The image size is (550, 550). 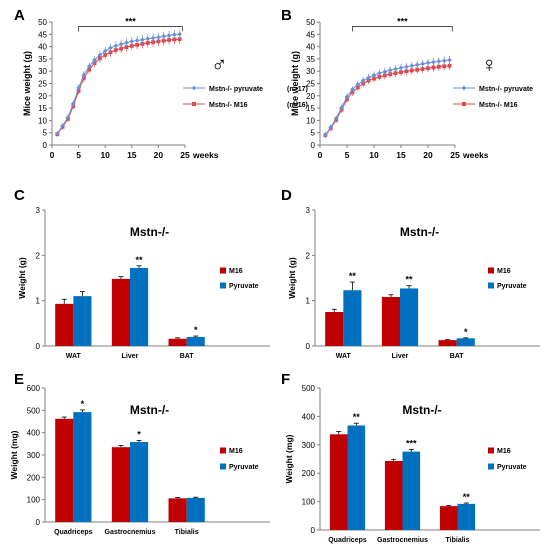 I want to click on sex-symbol-icon: ♀, so click(x=489, y=64).